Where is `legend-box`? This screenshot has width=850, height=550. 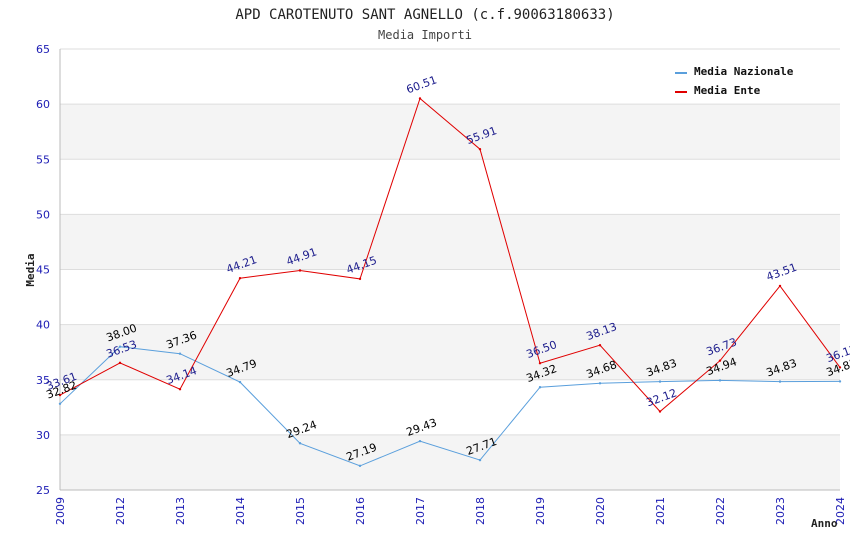
legend-box is located at coordinates (739, 81).